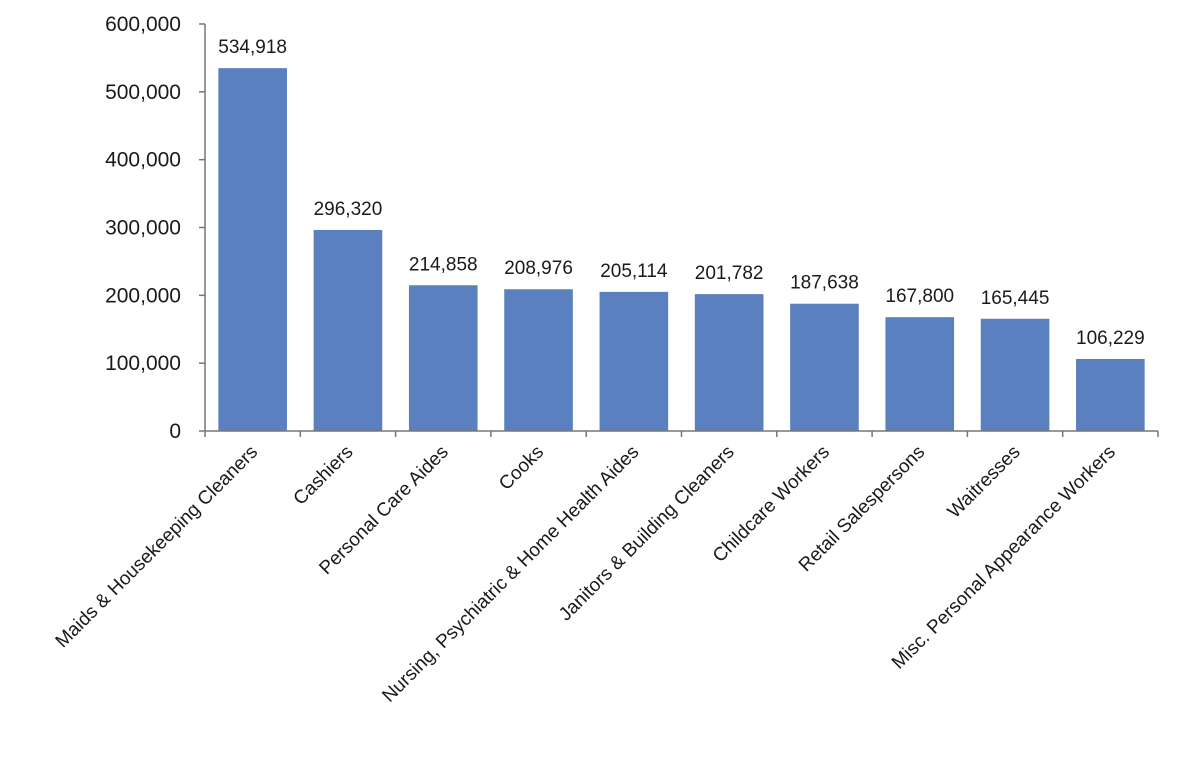  Describe the element at coordinates (143, 228) in the screenshot. I see `y-tick-label: 300,000` at that location.